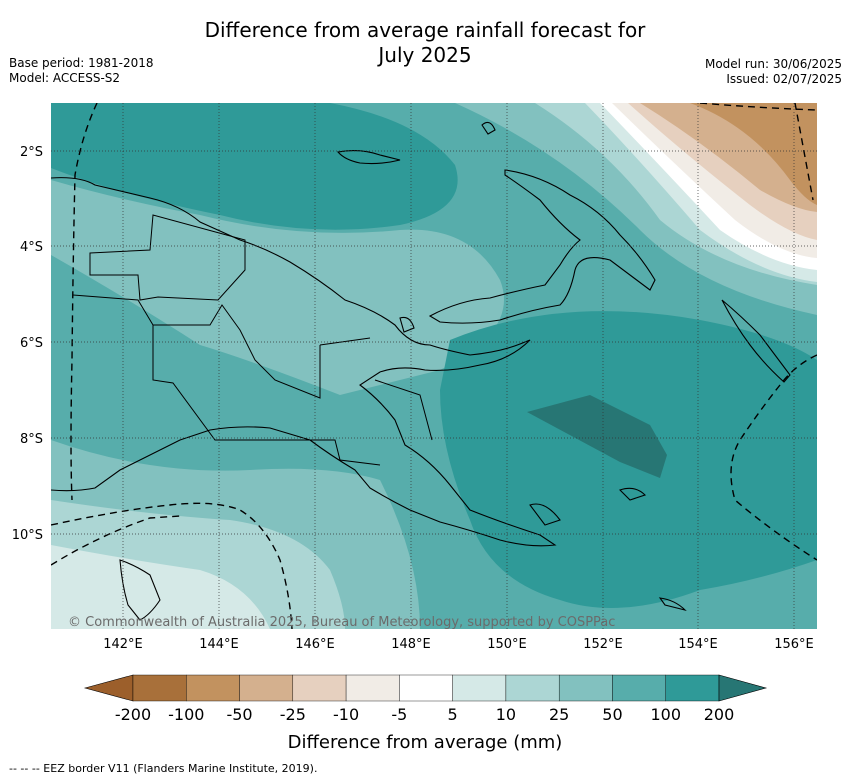 This screenshot has height=781, width=850. I want to click on band-25-50-mainland, so click(277, 287).